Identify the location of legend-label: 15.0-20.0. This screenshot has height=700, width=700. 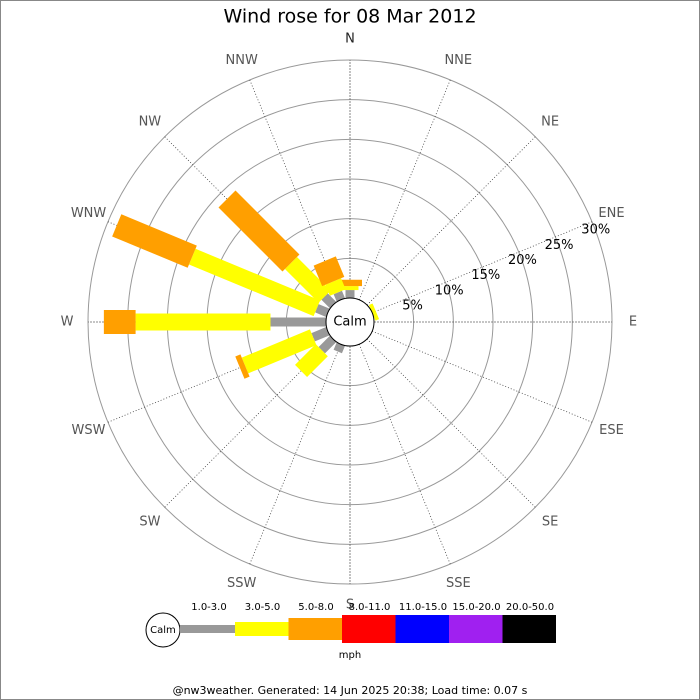
(476, 607).